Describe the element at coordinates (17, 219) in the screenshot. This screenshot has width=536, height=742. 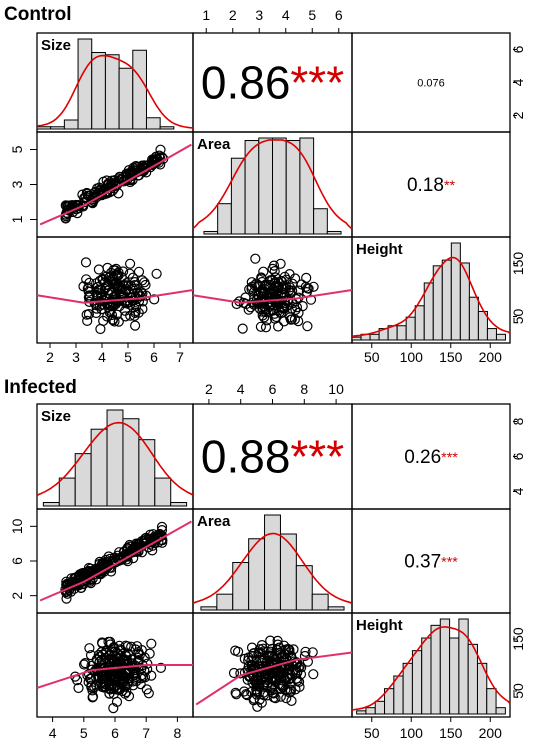
I see `area-axis-tick-label: 1` at that location.